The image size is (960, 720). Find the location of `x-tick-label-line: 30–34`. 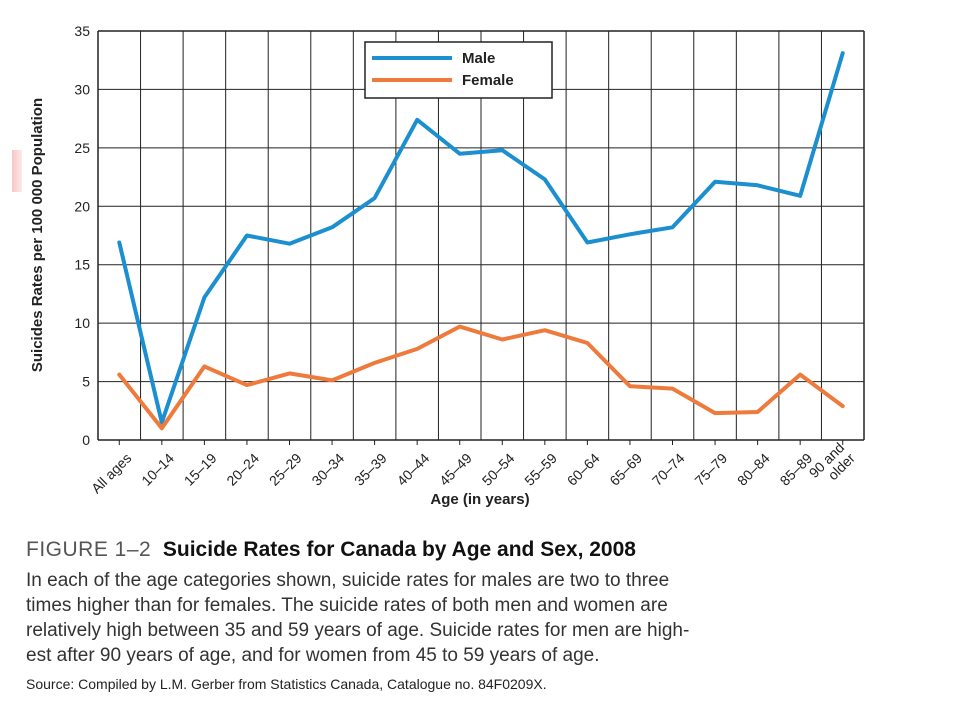

x-tick-label-line: 30–34 is located at coordinates (327, 469).